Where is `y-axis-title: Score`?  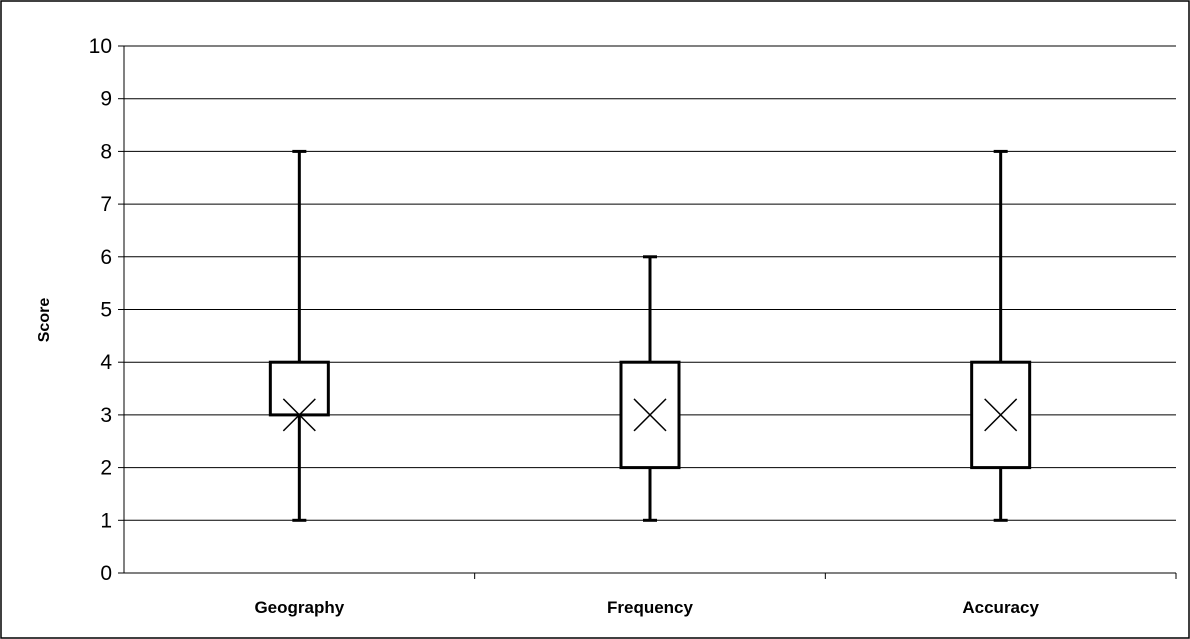 y-axis-title: Score is located at coordinates (44, 320).